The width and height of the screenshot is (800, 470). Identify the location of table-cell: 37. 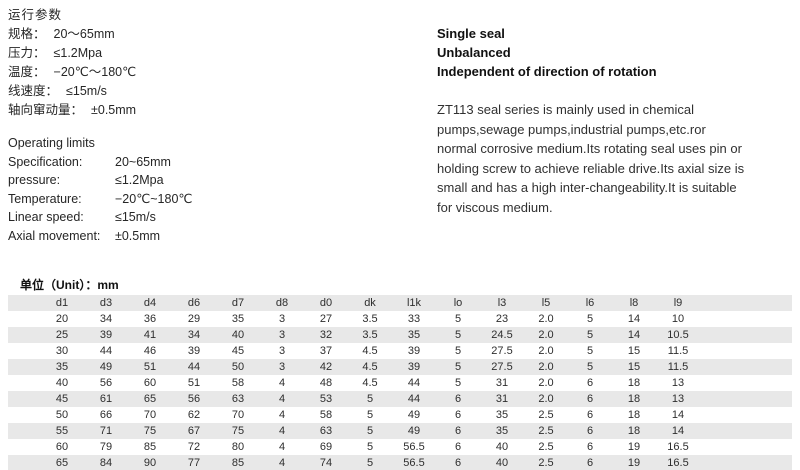
(326, 351).